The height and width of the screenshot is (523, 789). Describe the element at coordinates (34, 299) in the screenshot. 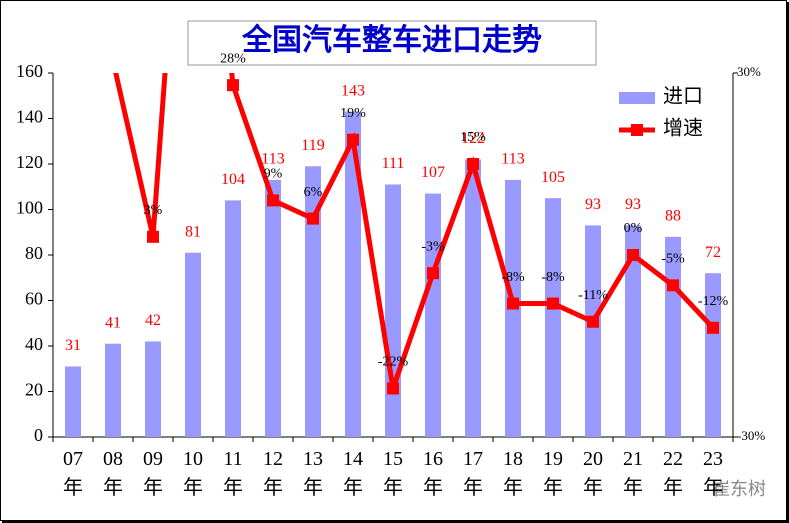

I see `y-tick-label: 60` at that location.